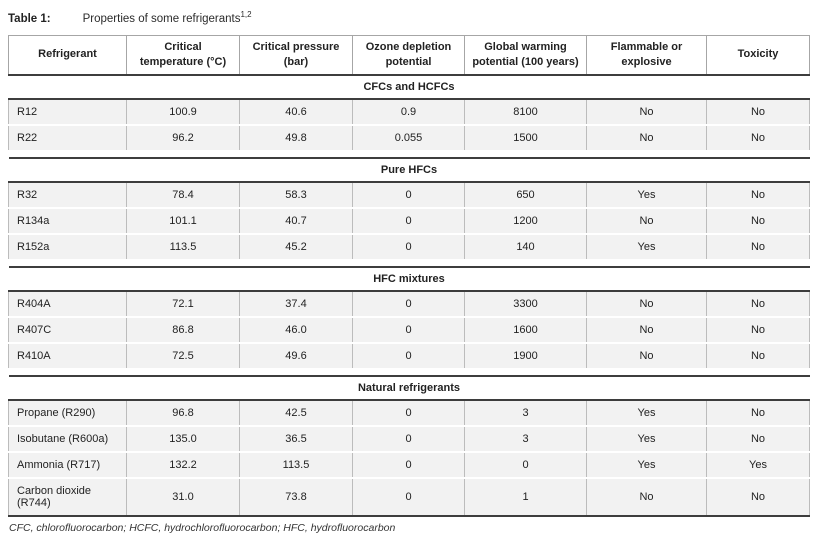 This screenshot has width=815, height=546. Describe the element at coordinates (67, 220) in the screenshot. I see `refrigerant-name-cell: R134a` at that location.